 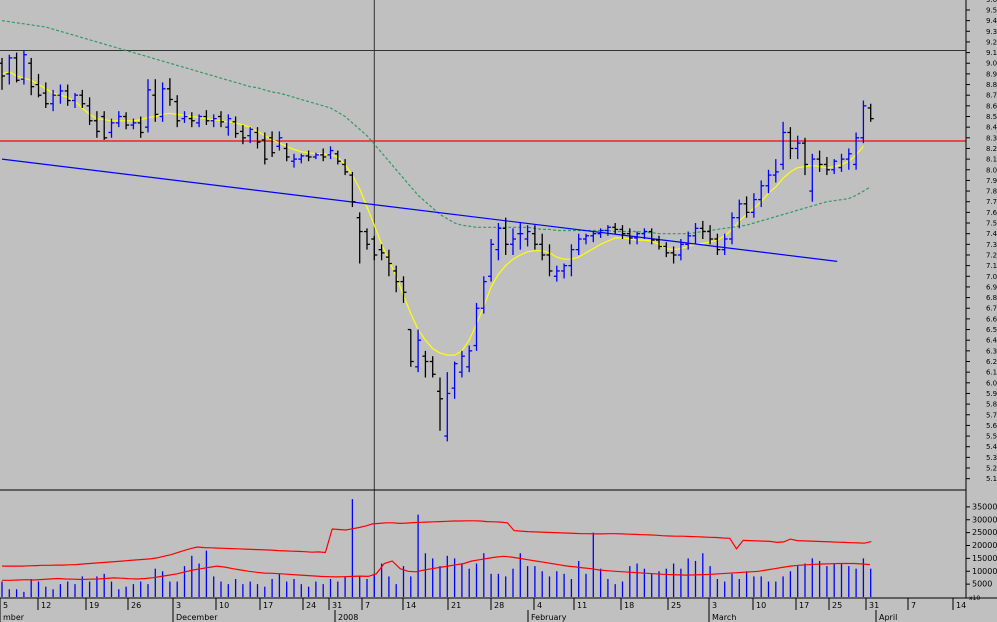 What do you see at coordinates (991, 351) in the screenshot?
I see `price-tick-label: 6.3` at bounding box center [991, 351].